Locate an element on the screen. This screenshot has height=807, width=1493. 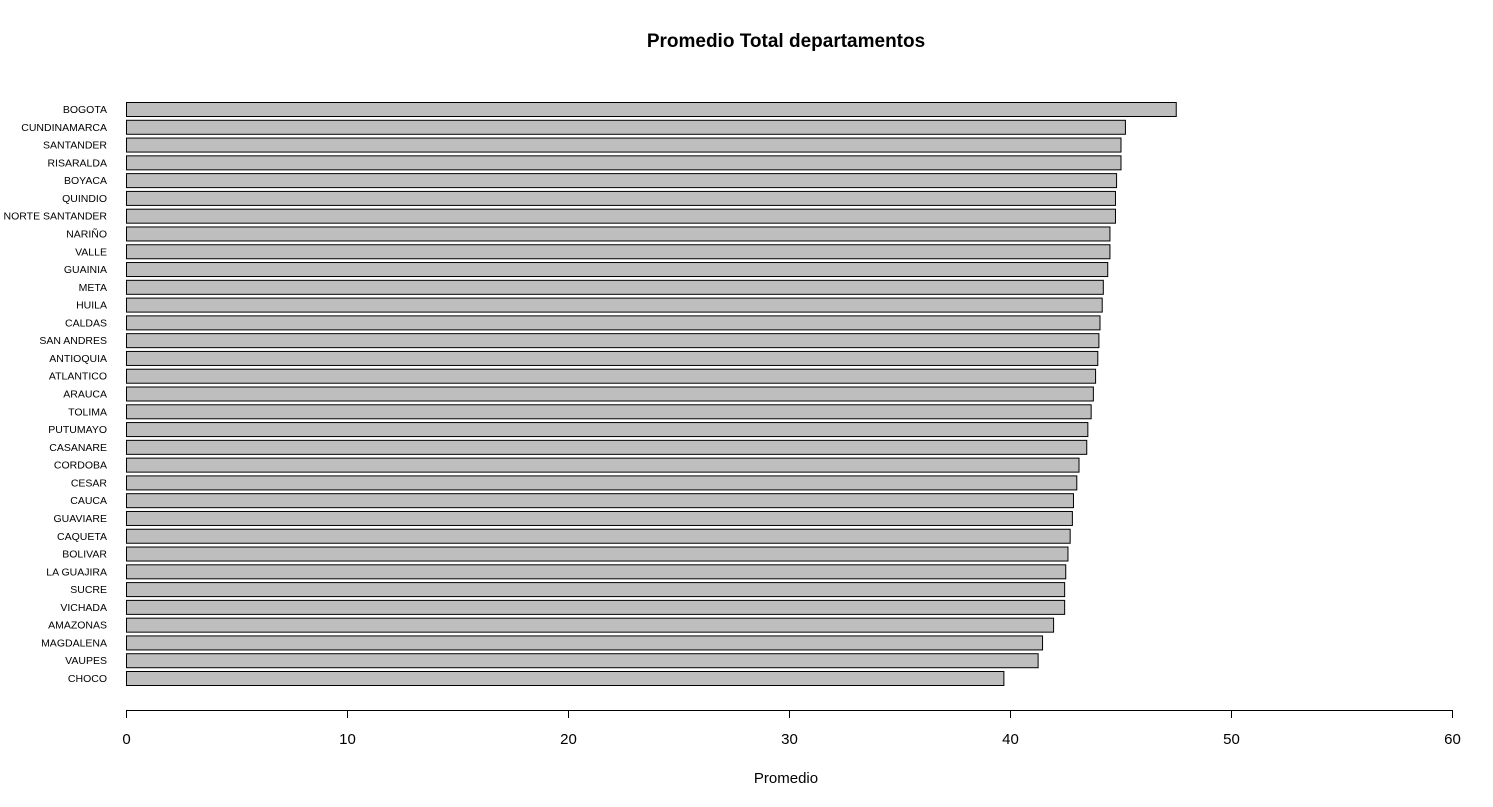
category-label: GUAVIARE is located at coordinates (80, 519).